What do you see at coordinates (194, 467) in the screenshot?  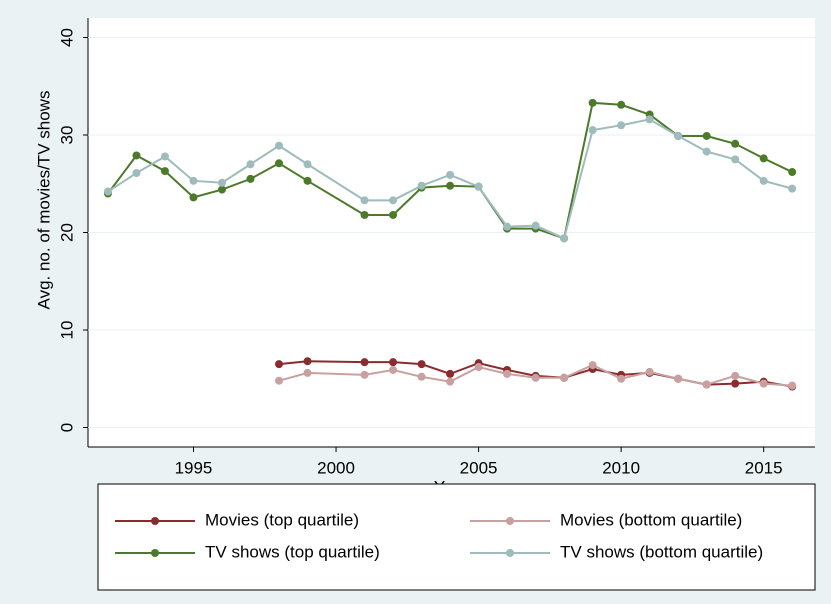 I see `x-tick-label: 1995` at bounding box center [194, 467].